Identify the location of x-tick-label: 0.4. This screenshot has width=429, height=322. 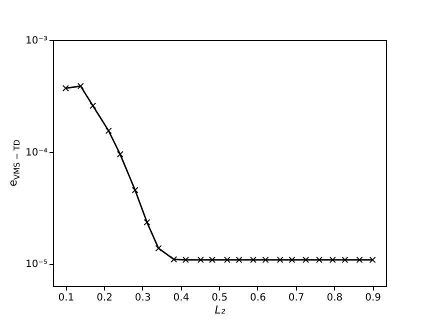
(181, 298).